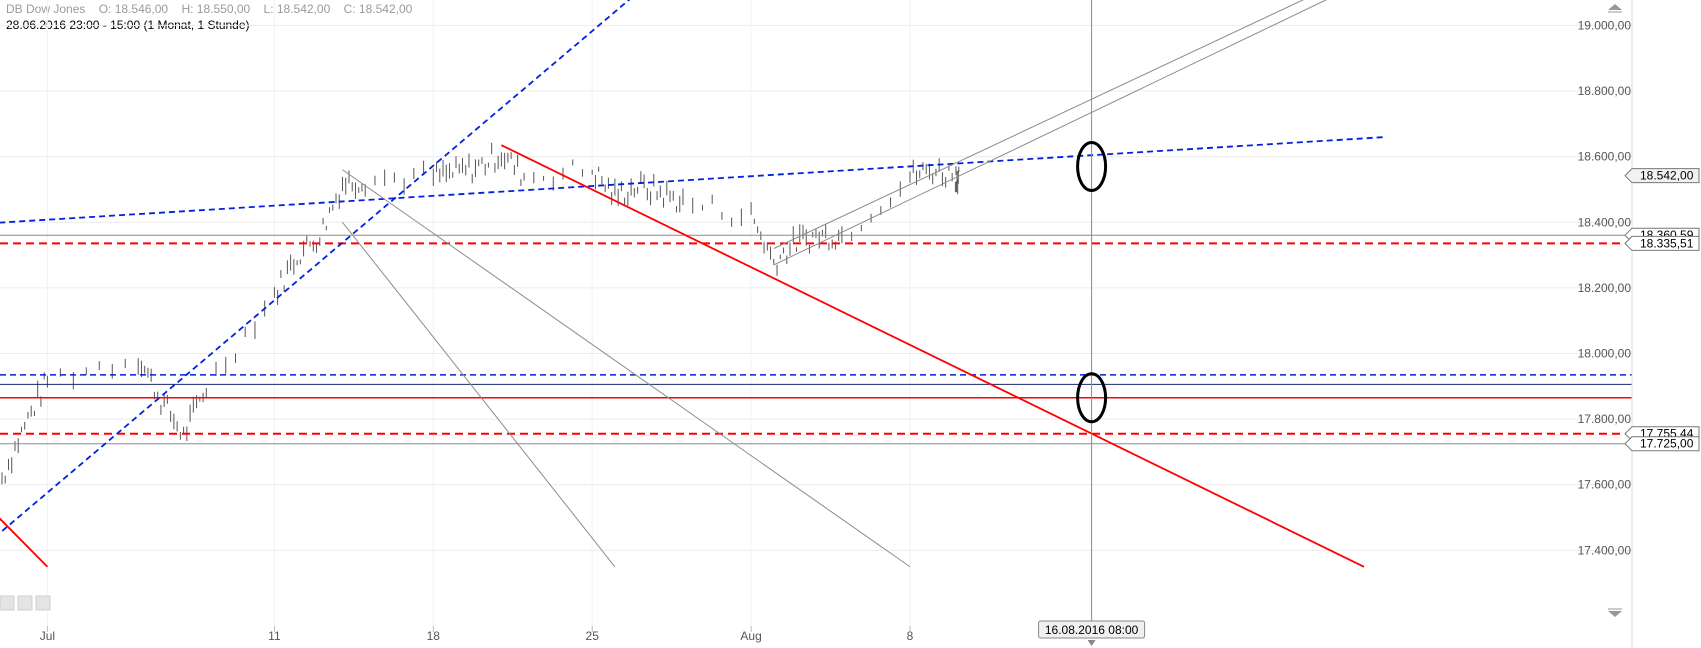 The width and height of the screenshot is (1701, 648). I want to click on ellipse-markers, so click(1092, 282).